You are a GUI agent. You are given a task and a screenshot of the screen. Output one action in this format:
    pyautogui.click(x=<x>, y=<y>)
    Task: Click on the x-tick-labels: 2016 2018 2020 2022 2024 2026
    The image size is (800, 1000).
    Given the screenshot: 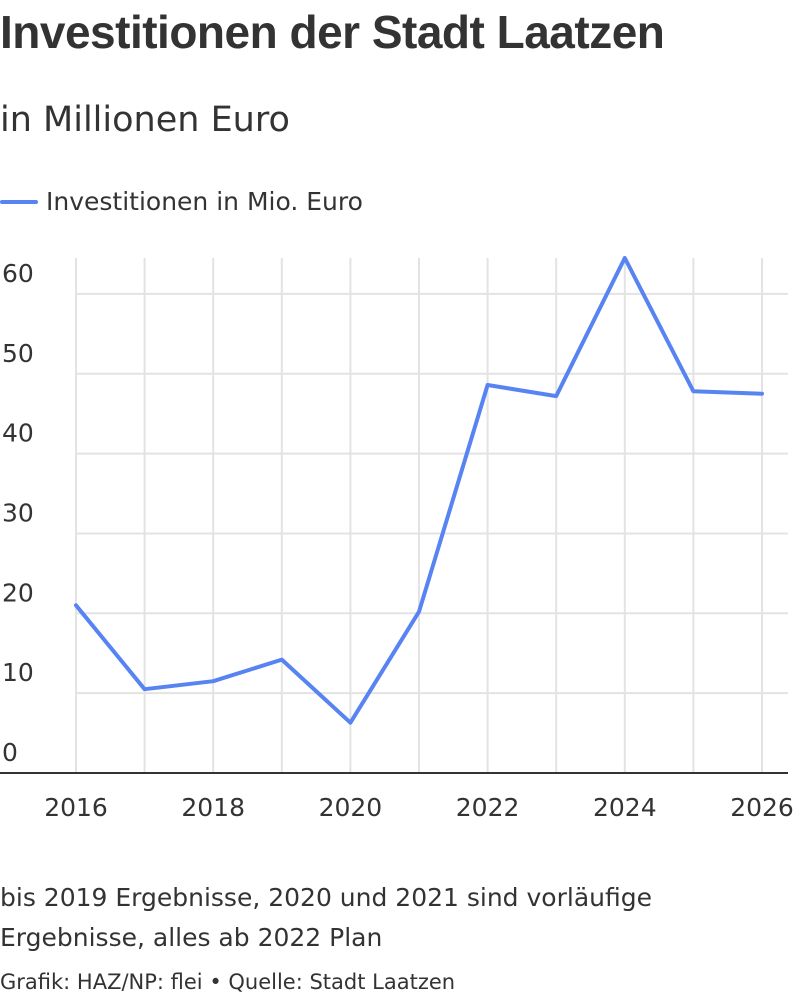 What is the action you would take?
    pyautogui.click(x=419, y=807)
    